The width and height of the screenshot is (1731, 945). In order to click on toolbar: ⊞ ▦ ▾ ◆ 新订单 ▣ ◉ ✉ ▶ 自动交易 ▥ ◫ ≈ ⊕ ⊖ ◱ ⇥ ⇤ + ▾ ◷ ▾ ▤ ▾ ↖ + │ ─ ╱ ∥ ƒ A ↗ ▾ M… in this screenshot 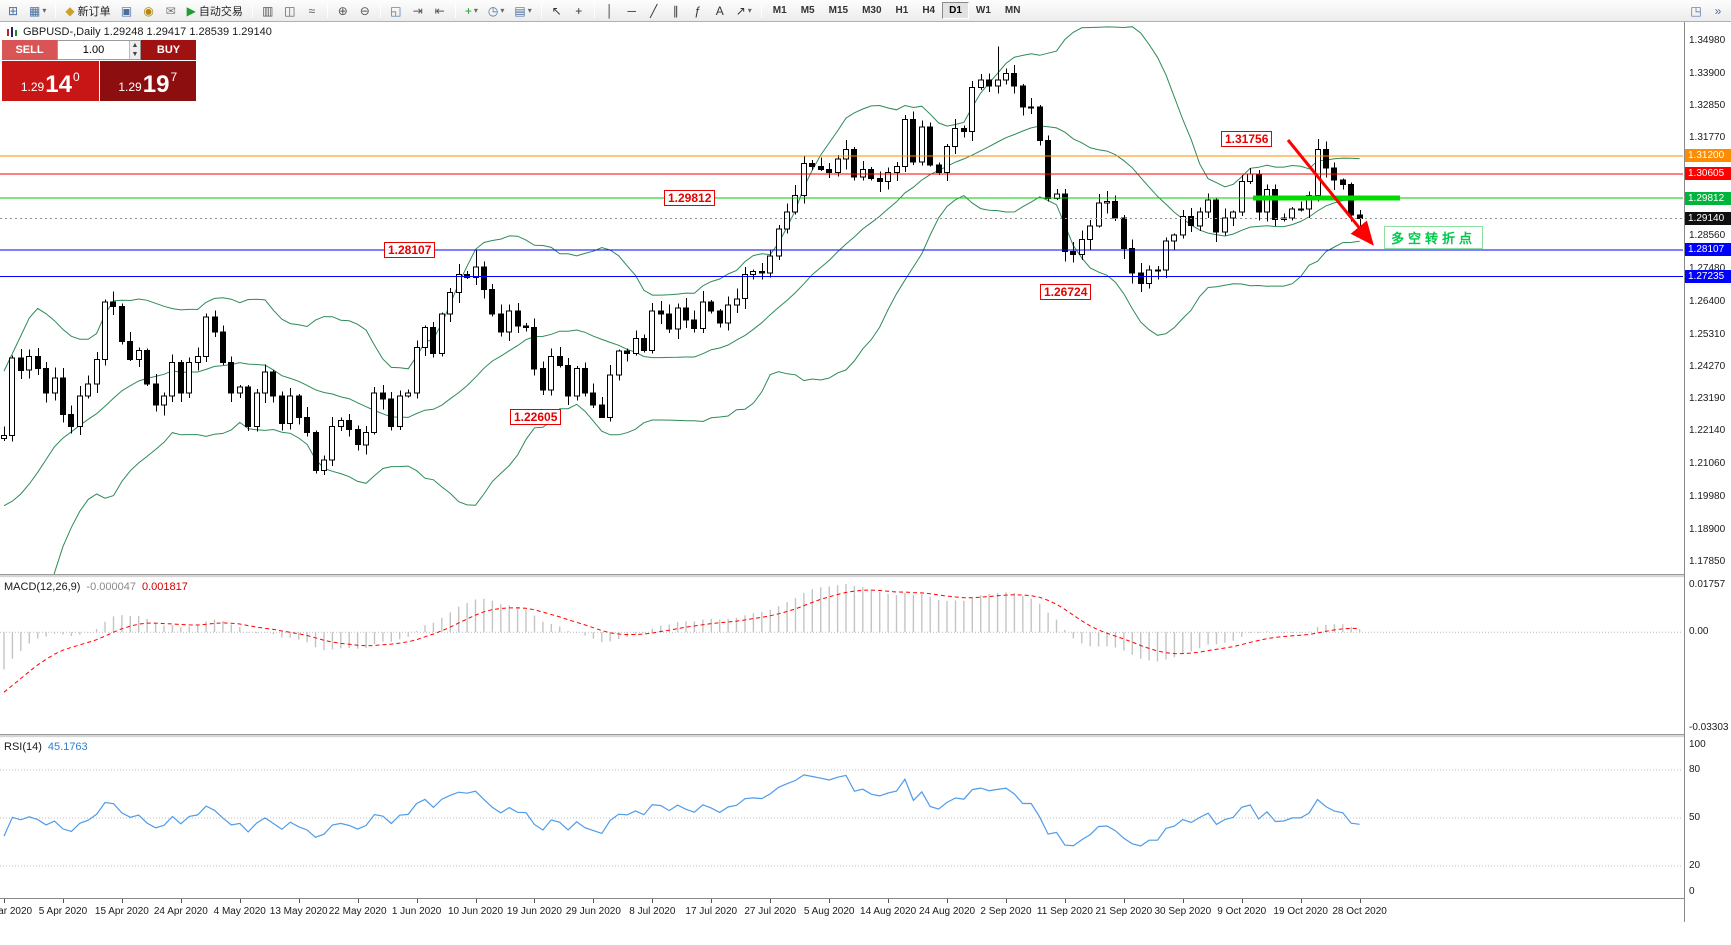, I will do `click(865, 11)`.